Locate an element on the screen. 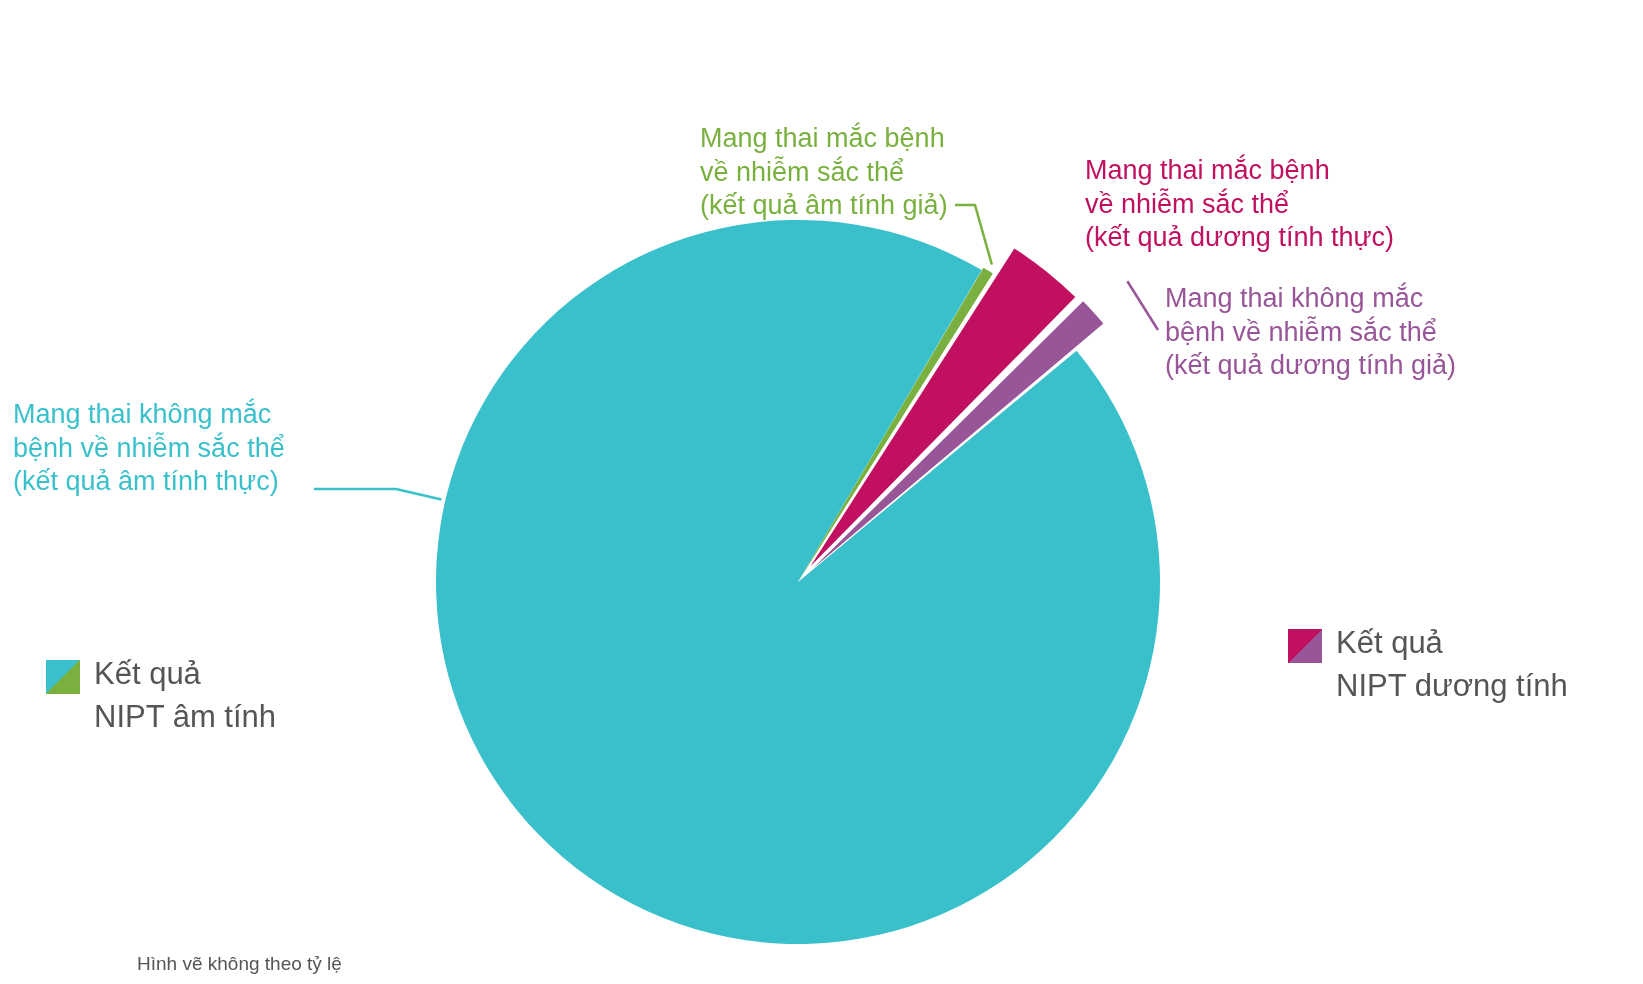  text: Kết quả NIPT dương tính is located at coordinates (1452, 664).